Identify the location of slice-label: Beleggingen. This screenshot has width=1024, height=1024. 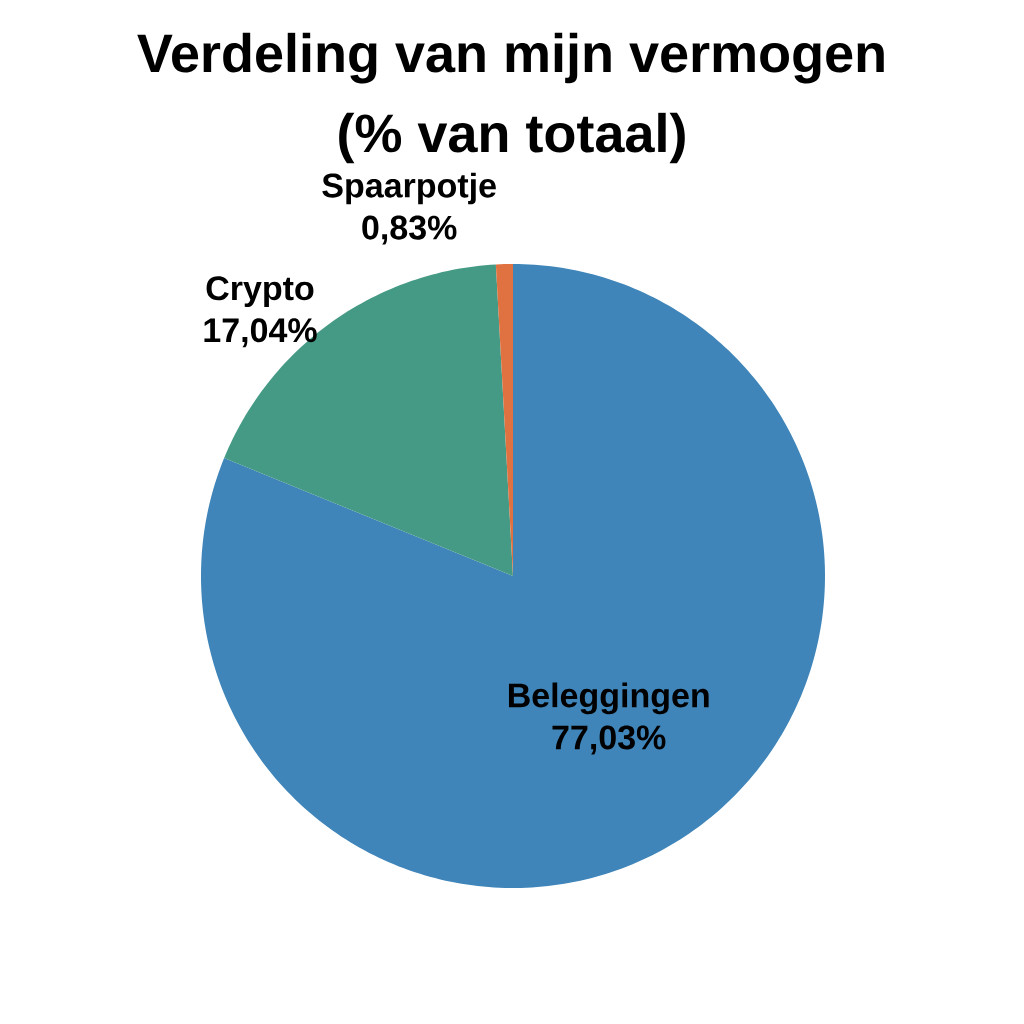
(608, 698).